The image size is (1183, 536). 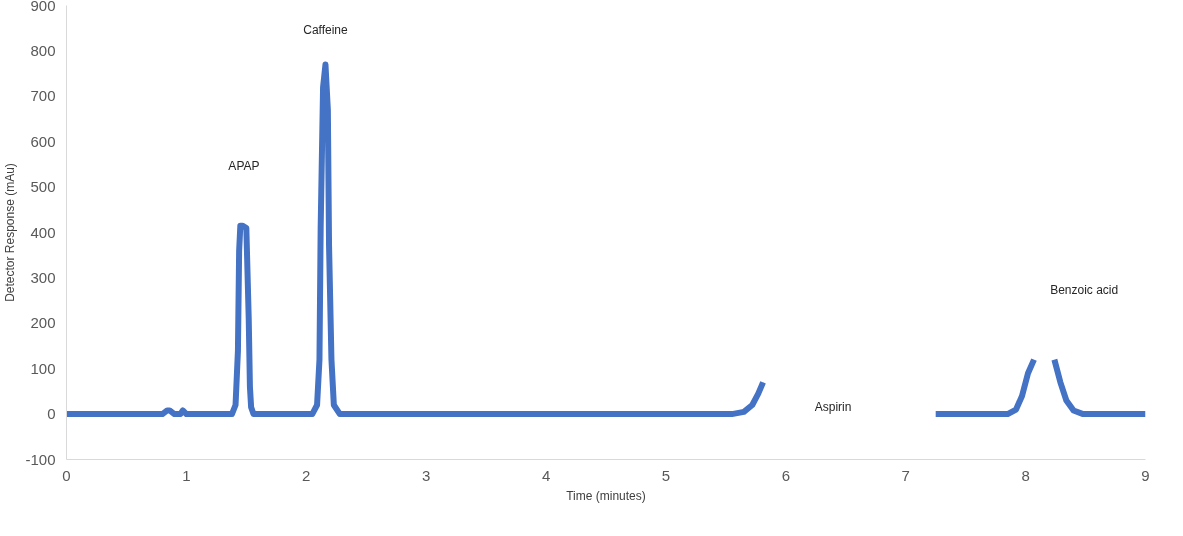 I want to click on x-tick-label: 5, so click(x=666, y=475).